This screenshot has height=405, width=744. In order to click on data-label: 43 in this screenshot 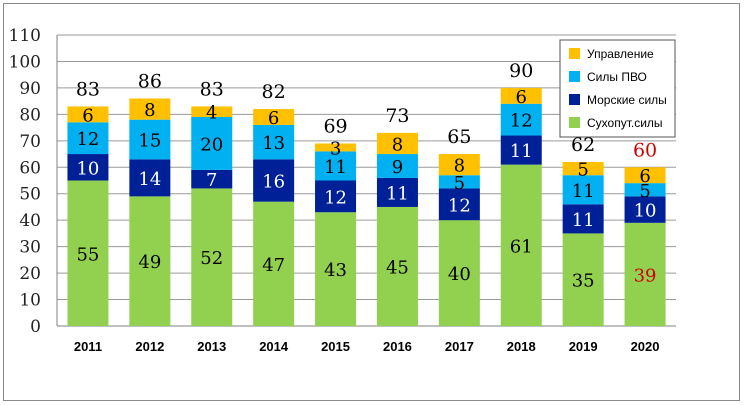, I will do `click(335, 270)`.